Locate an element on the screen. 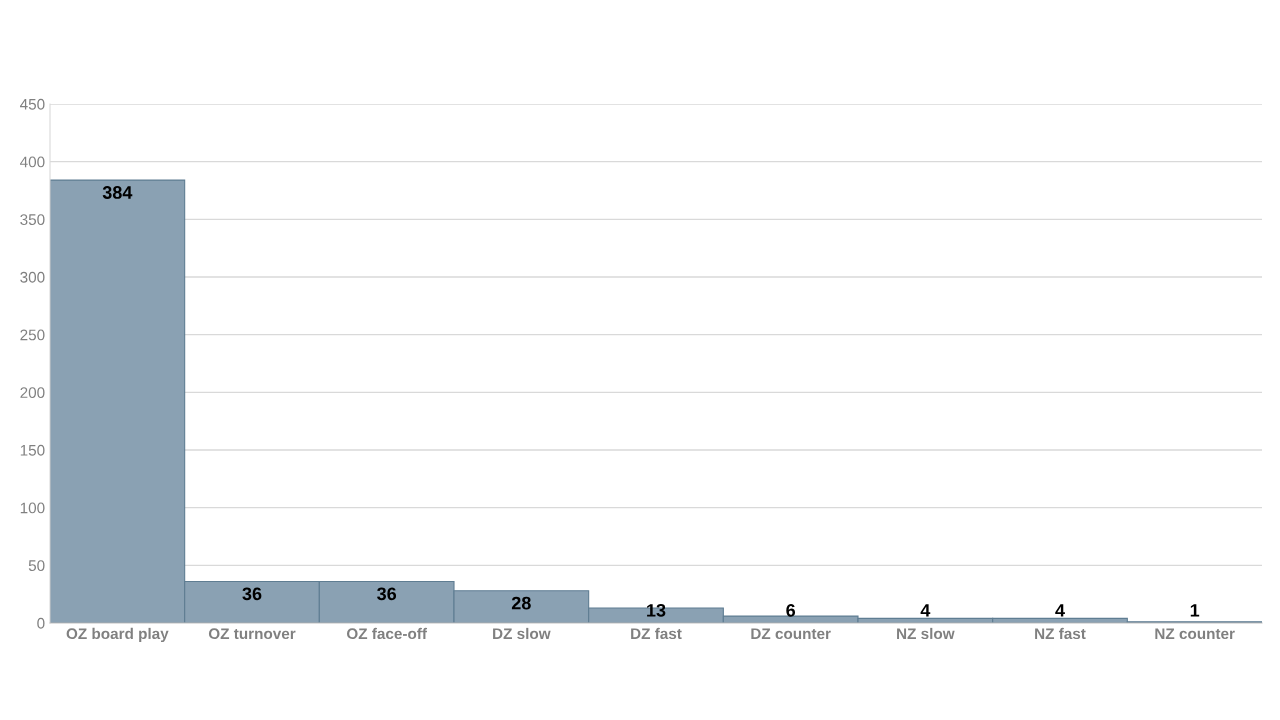 The height and width of the screenshot is (720, 1280). y-tick-label: 350 is located at coordinates (32, 220).